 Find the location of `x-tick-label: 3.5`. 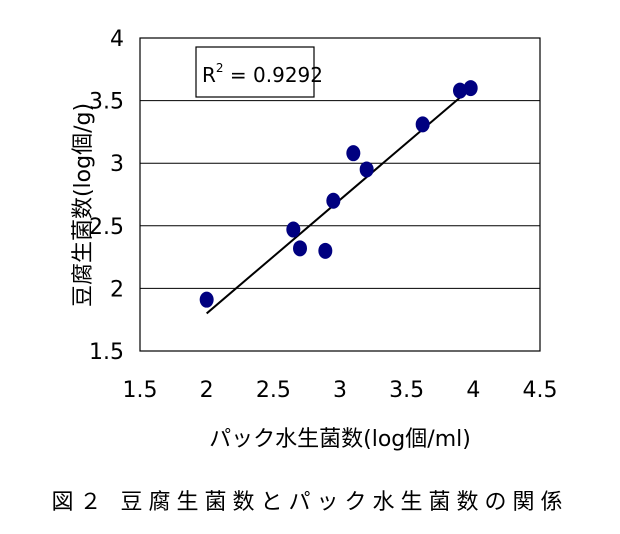

x-tick-label: 3.5 is located at coordinates (406, 390).